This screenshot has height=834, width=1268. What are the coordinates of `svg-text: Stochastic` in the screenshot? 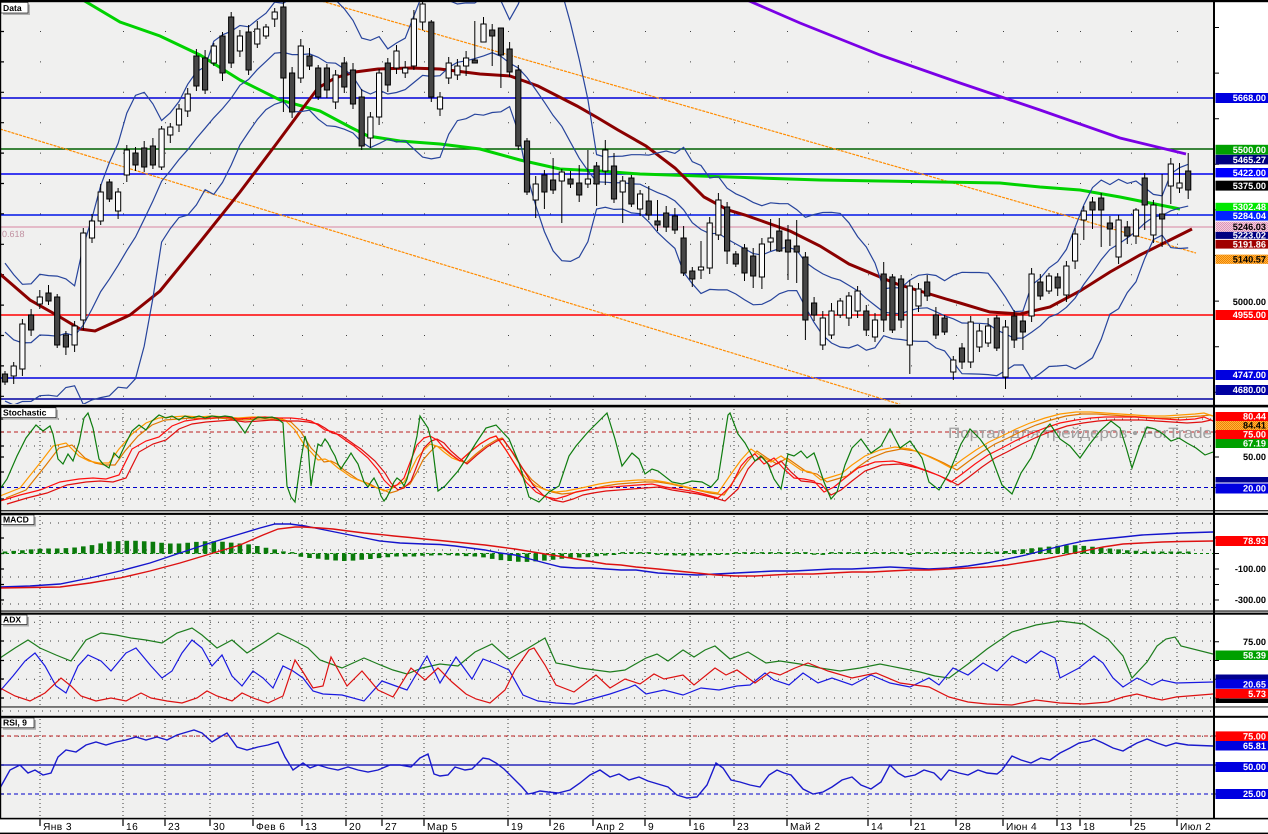 It's located at (25, 412).